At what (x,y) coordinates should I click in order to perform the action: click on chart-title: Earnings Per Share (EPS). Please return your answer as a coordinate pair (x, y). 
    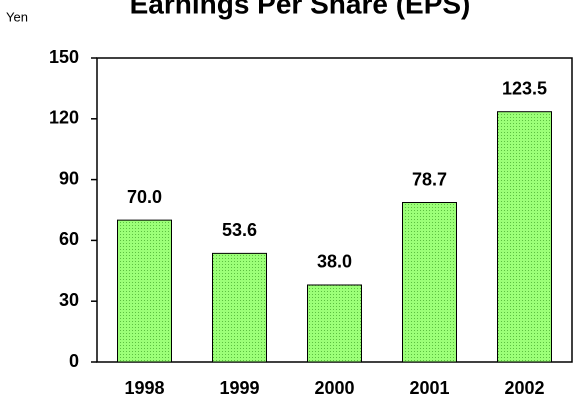
    Looking at the image, I should click on (300, 9).